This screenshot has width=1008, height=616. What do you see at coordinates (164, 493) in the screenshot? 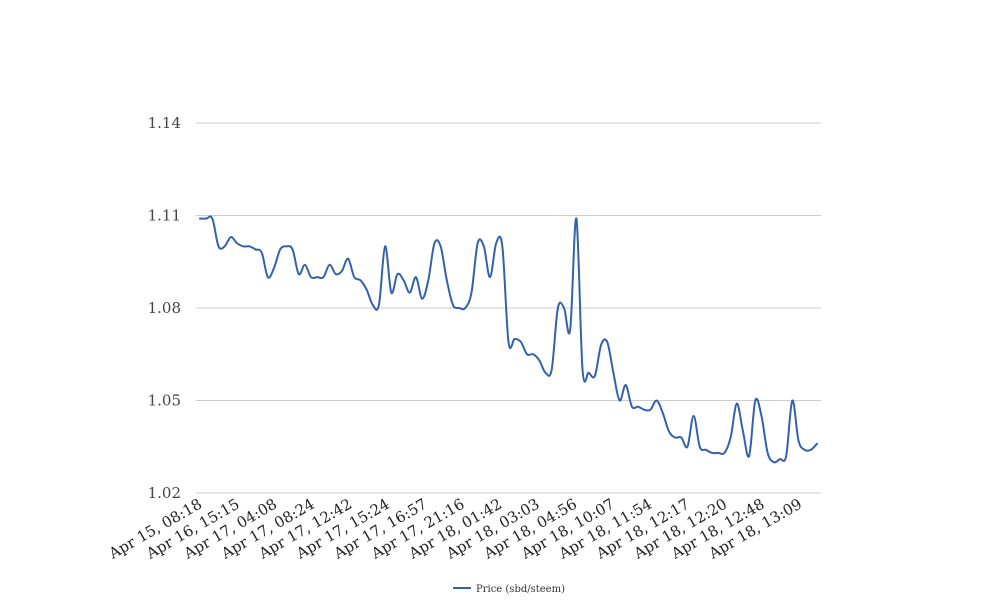
I see `y-tick-label: 1.02` at bounding box center [164, 493].